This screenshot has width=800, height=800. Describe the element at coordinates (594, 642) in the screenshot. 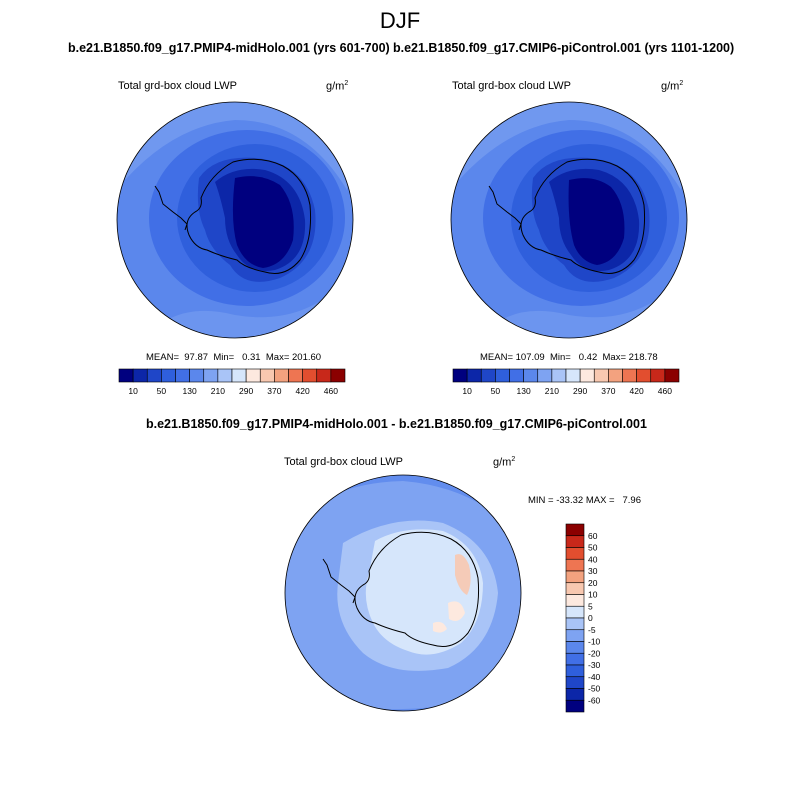

I see `diff-colorbar-tick-label: -10` at that location.